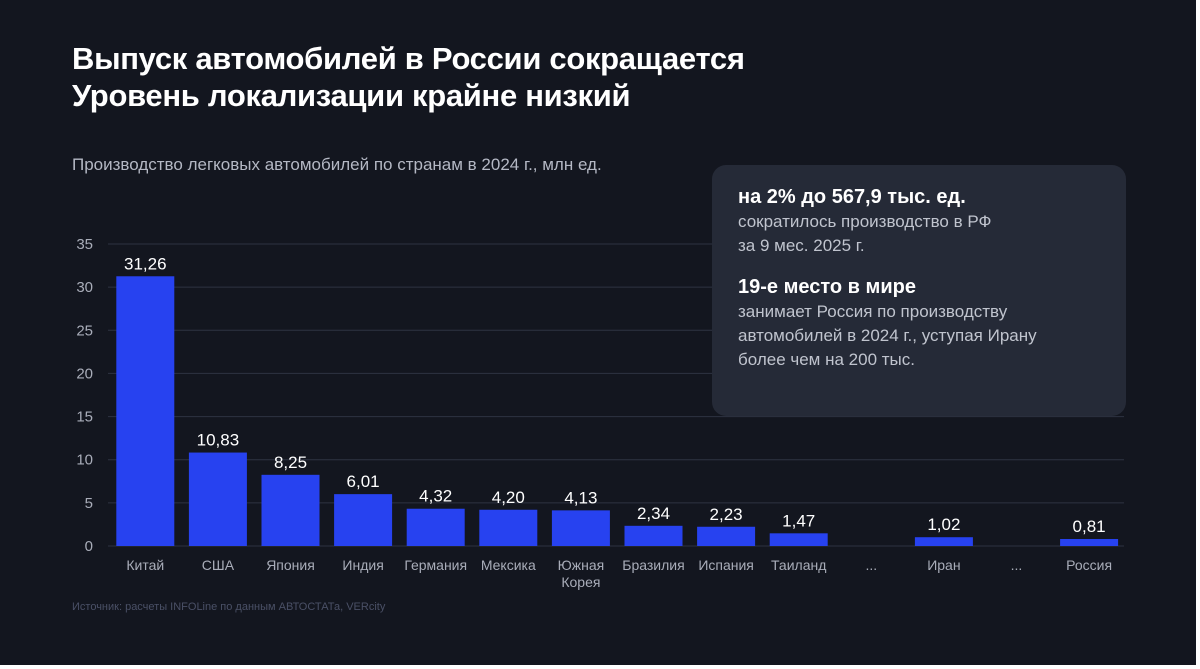  Describe the element at coordinates (726, 514) in the screenshot. I see `data-label: 2,23` at that location.